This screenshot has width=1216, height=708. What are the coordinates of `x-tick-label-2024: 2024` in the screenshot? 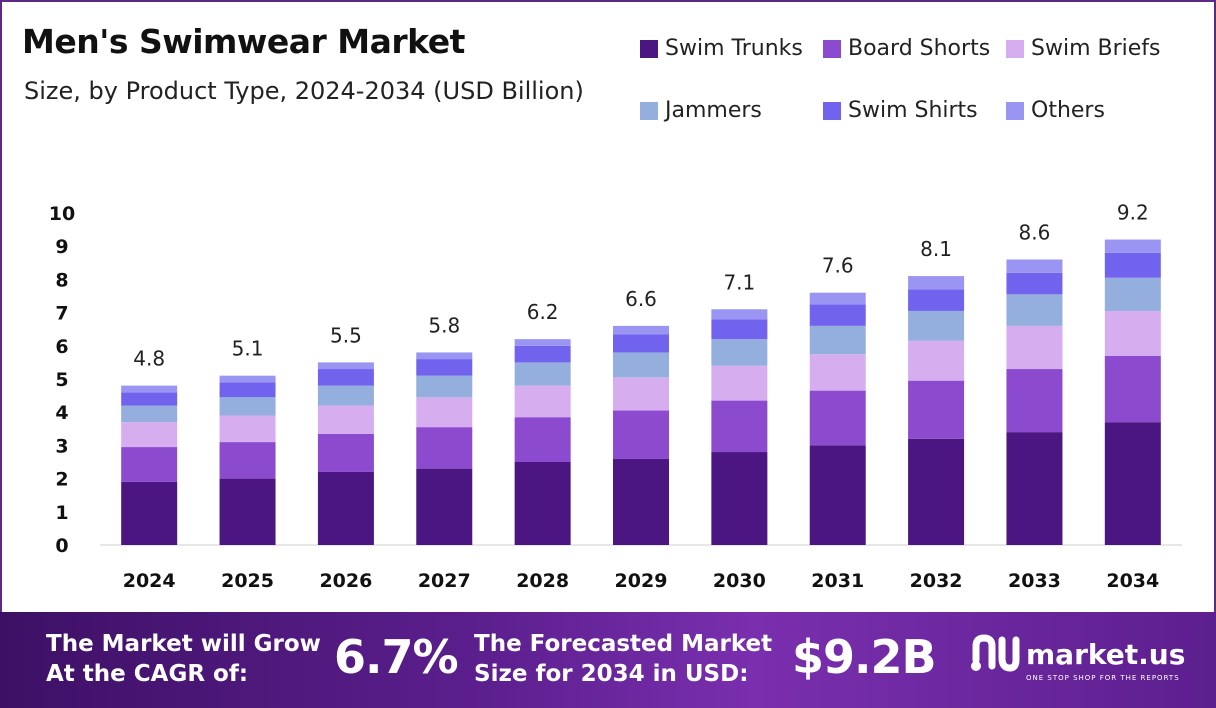 It's located at (149, 581).